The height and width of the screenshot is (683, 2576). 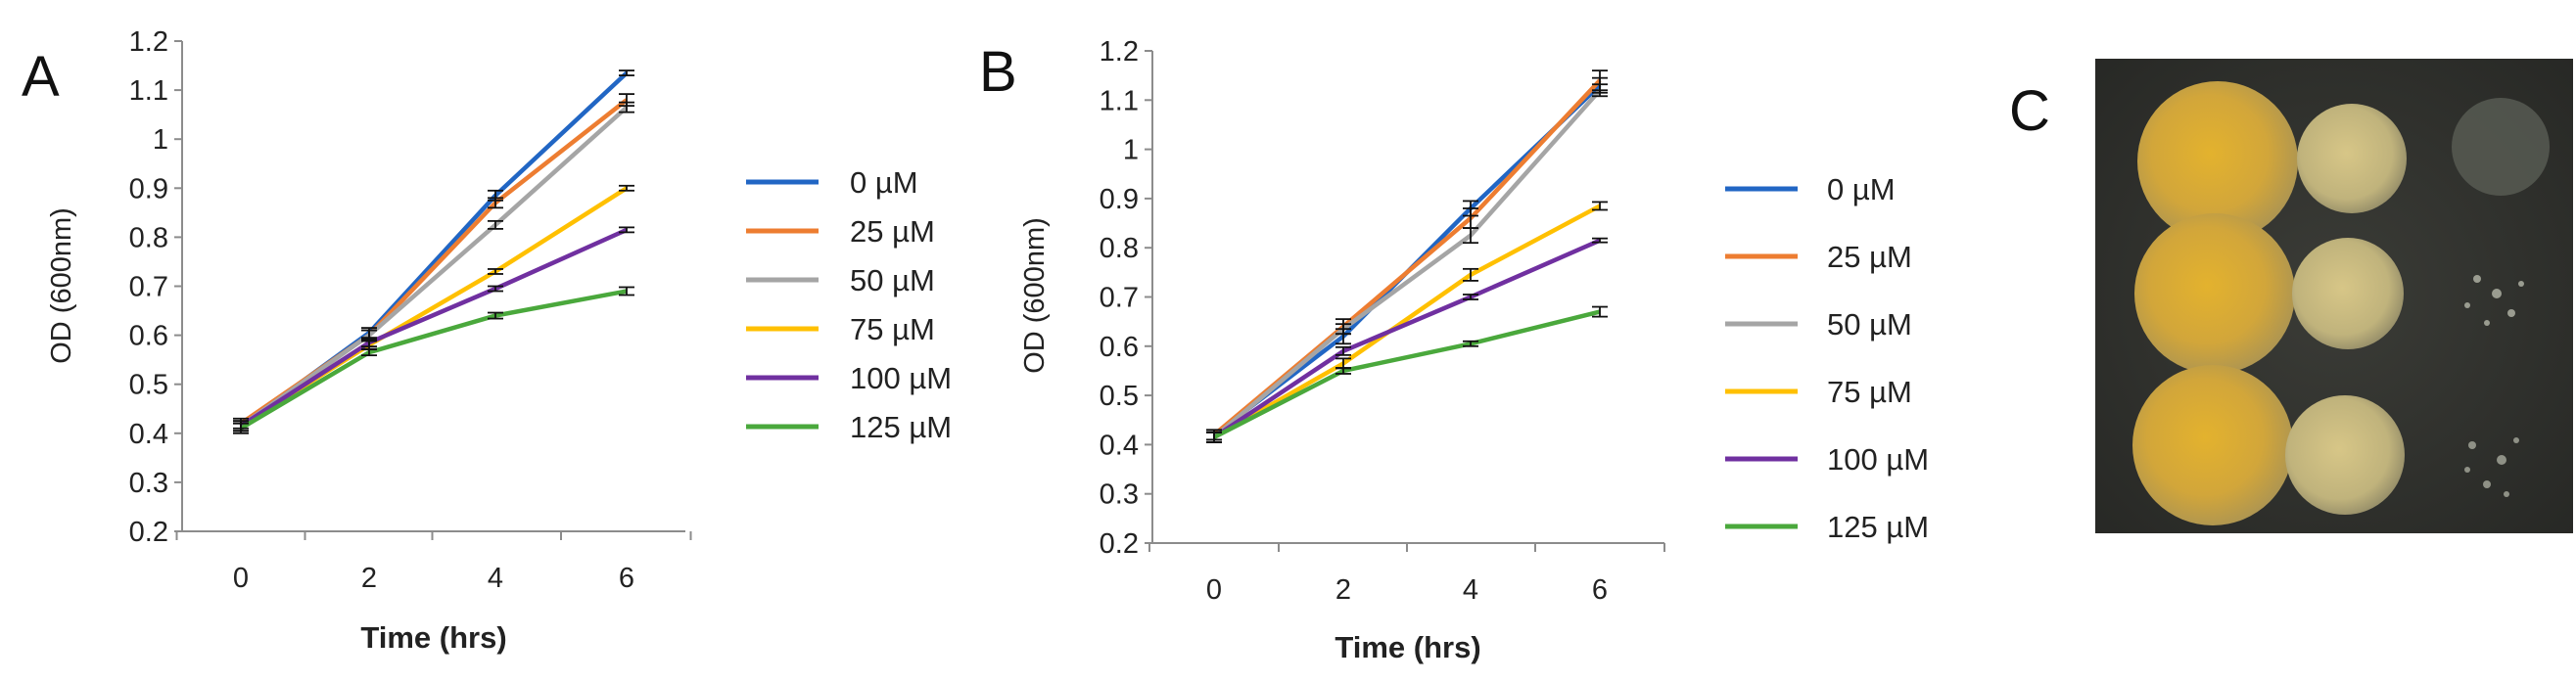 What do you see at coordinates (998, 72) in the screenshot?
I see `panel-label-b: B` at bounding box center [998, 72].